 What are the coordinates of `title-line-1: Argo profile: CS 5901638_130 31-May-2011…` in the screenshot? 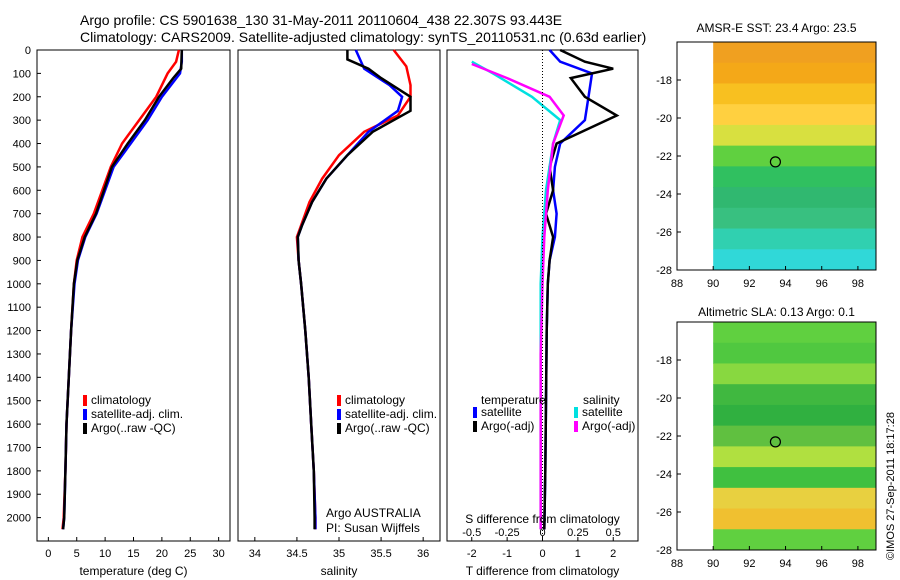 It's located at (321, 20).